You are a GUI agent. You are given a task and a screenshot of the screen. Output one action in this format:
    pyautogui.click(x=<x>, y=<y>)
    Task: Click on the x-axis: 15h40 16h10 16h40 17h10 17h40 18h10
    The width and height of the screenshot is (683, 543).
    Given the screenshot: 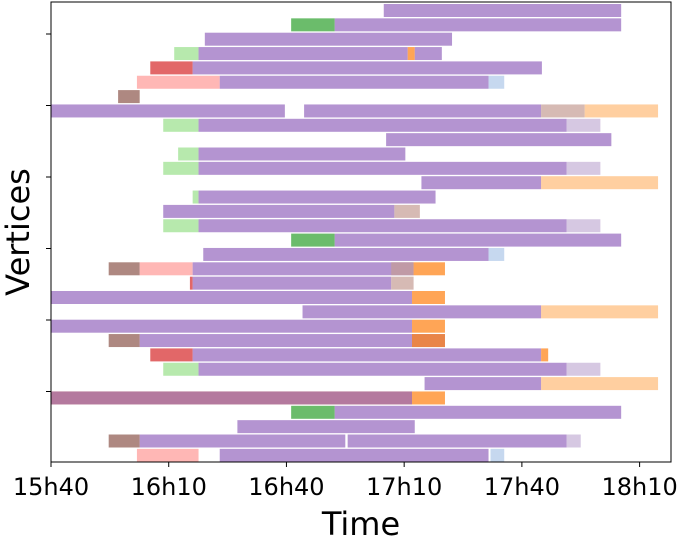 What is the action you would take?
    pyautogui.click(x=345, y=481)
    